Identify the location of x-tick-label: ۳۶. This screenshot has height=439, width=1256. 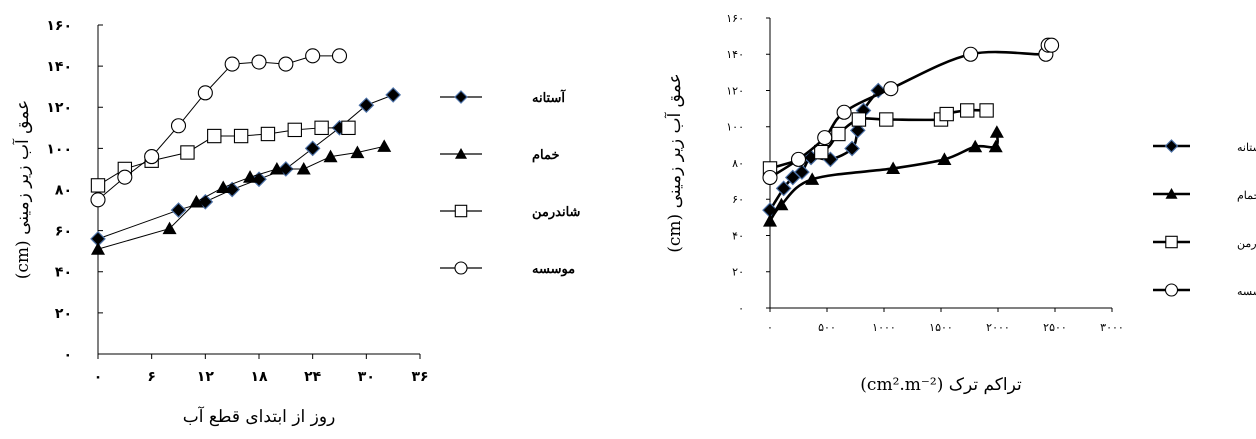
(419, 377).